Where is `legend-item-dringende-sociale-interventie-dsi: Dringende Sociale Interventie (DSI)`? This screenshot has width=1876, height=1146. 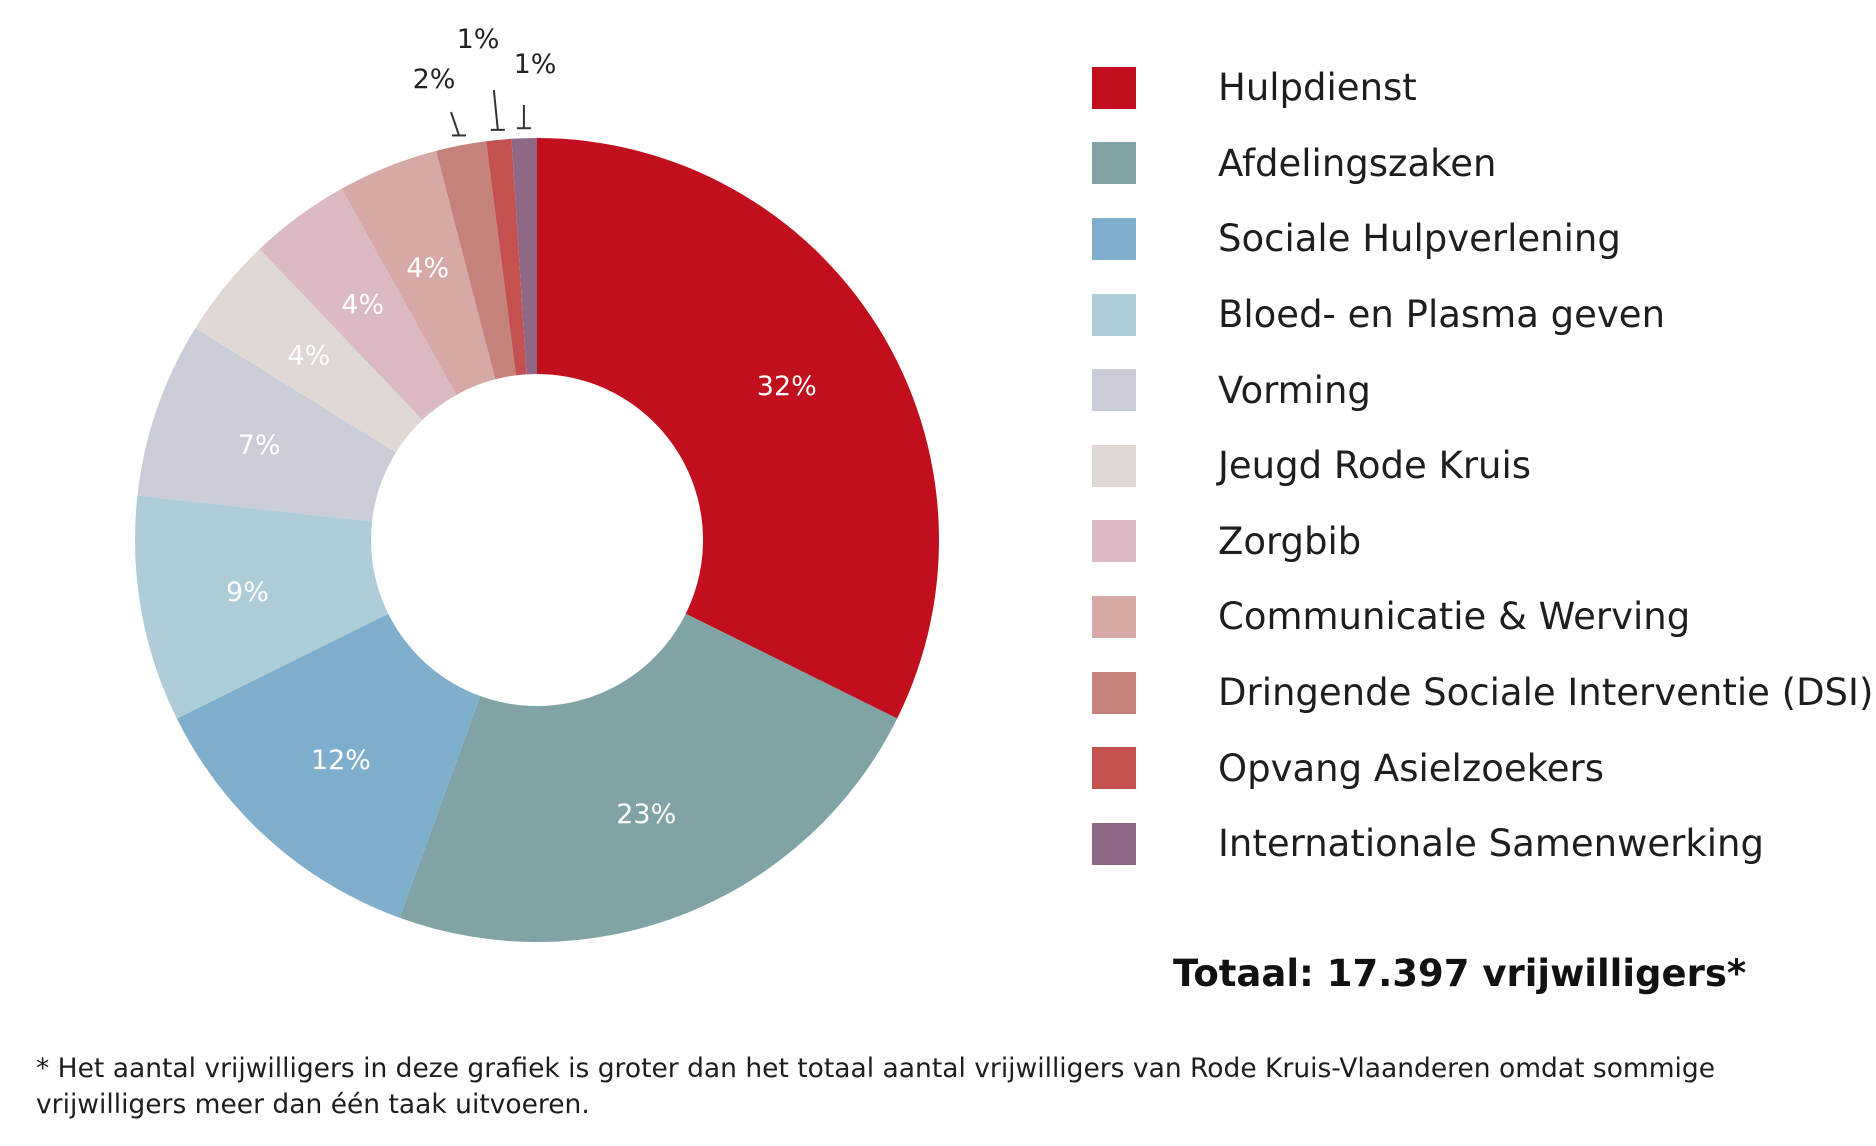 legend-item-dringende-sociale-interventie-dsi: Dringende Sociale Interventie (DSI) is located at coordinates (1482, 693).